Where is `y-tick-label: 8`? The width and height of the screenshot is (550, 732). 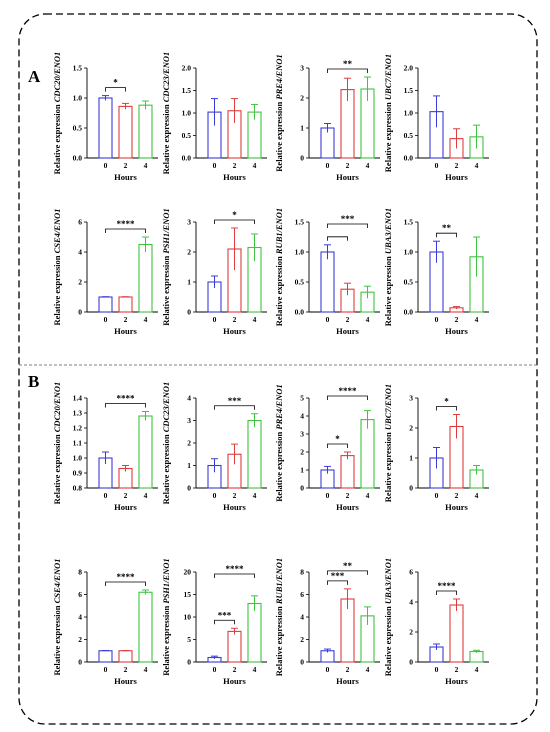
y-tick-label: 8 is located at coordinates (80, 572).